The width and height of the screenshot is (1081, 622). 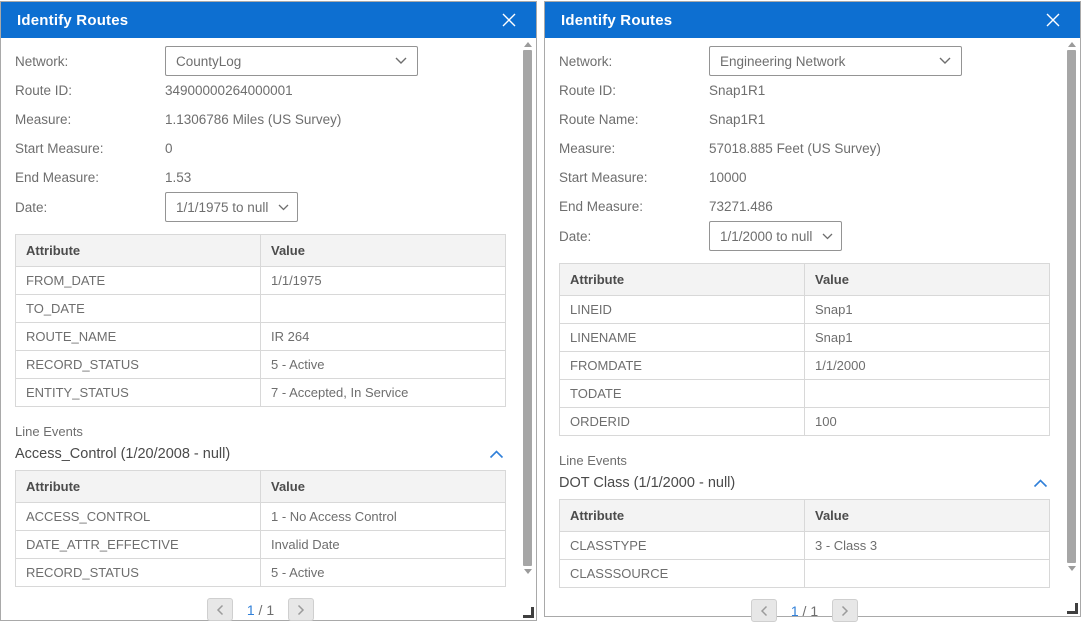 What do you see at coordinates (804, 206) in the screenshot?
I see `field-end-measure: End Measure: 73271.486` at bounding box center [804, 206].